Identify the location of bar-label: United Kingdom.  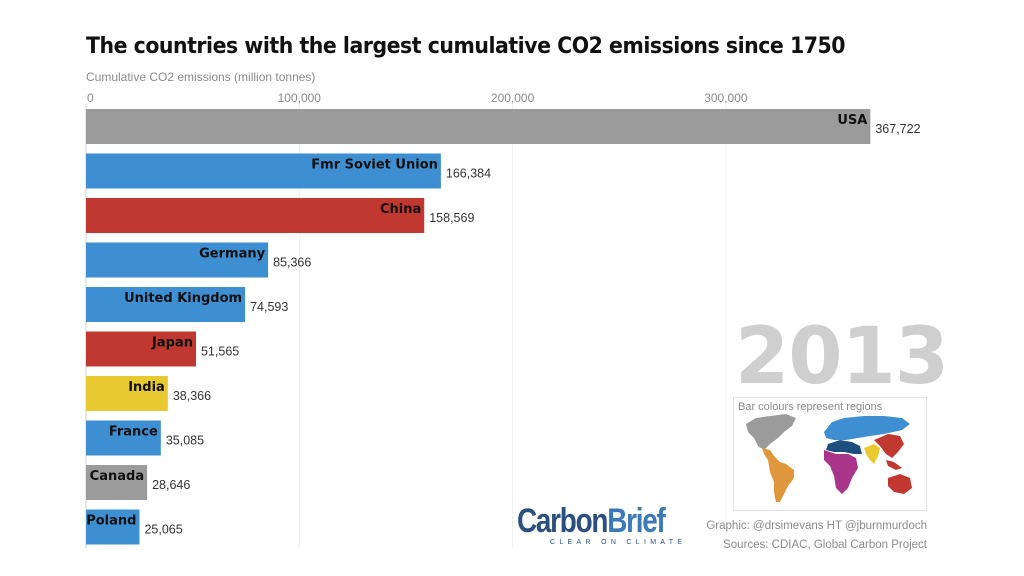
(183, 298).